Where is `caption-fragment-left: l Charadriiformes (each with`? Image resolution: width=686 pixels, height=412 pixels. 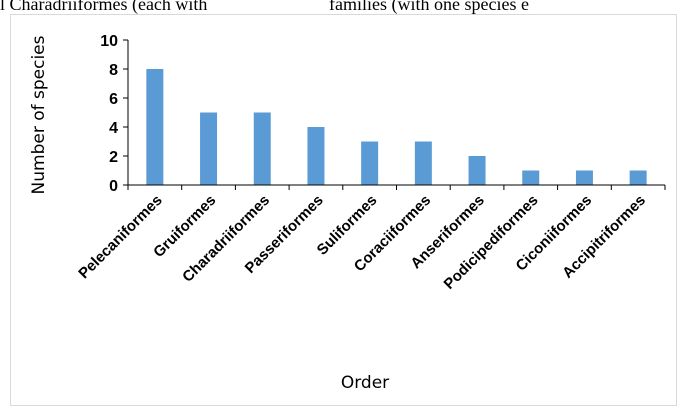 caption-fragment-left: l Charadriiformes (each with is located at coordinates (104, 7).